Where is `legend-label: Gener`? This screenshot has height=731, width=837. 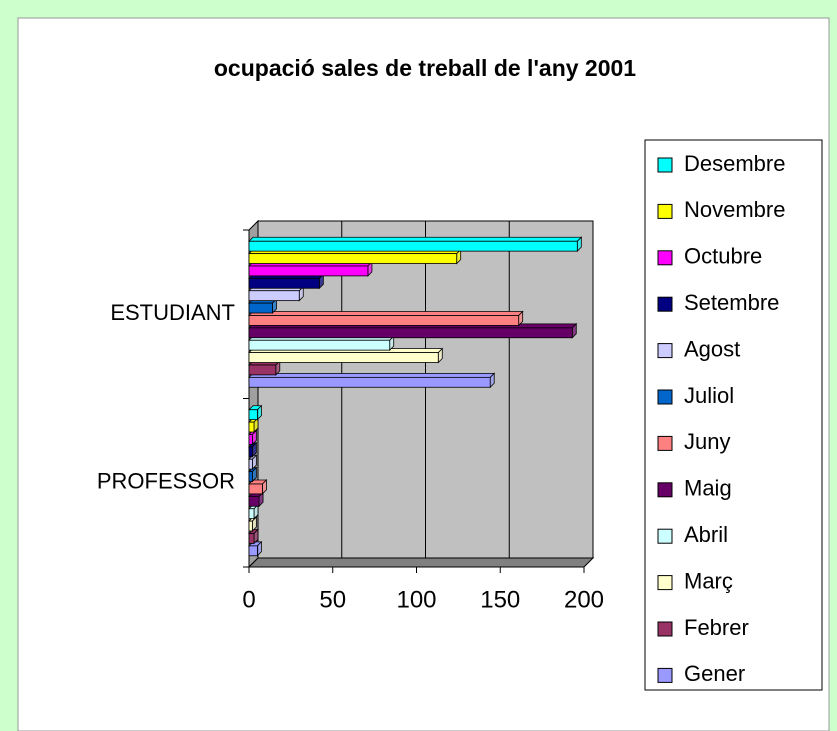 legend-label: Gener is located at coordinates (714, 673).